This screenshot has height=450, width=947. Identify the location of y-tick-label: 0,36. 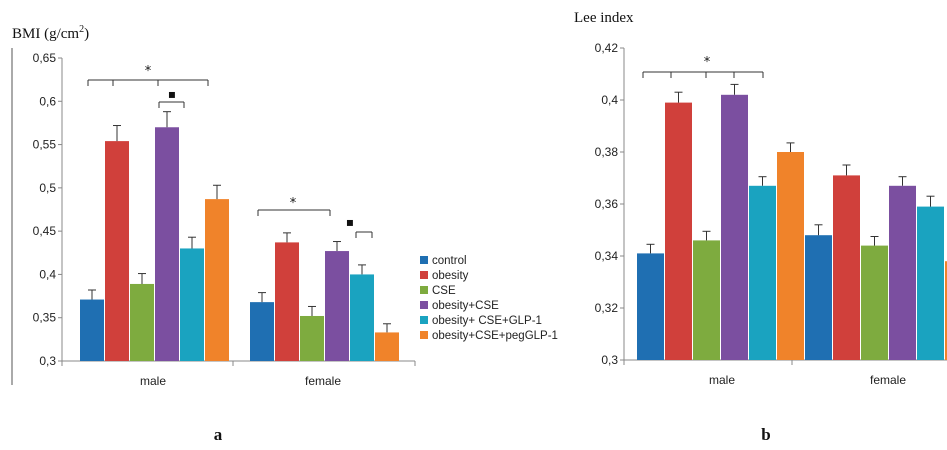
(607, 204).